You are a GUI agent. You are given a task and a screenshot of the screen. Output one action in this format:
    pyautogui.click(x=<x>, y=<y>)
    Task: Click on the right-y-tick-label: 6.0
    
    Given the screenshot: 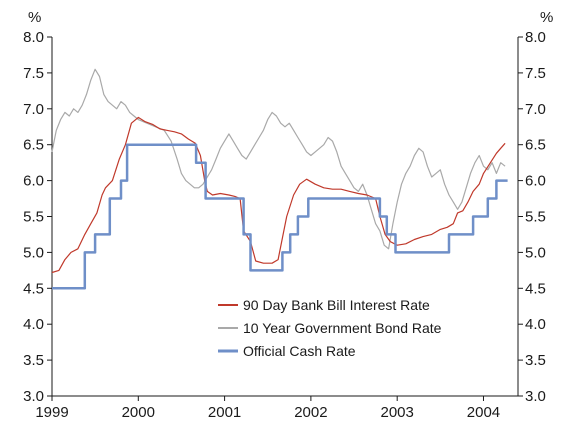 What is the action you would take?
    pyautogui.click(x=535, y=181)
    